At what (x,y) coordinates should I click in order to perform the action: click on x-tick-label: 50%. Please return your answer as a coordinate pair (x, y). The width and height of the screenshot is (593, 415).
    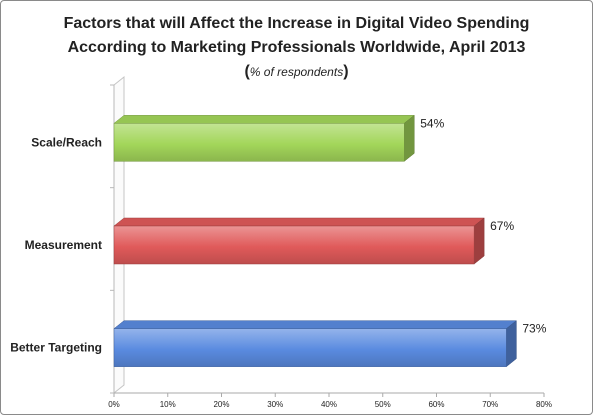
    Looking at the image, I should click on (383, 404).